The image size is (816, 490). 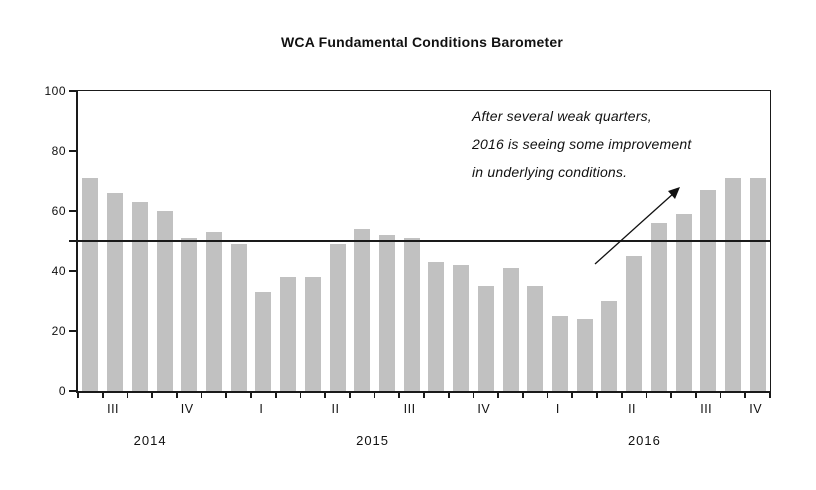 What do you see at coordinates (373, 440) in the screenshot?
I see `year-label: 2015` at bounding box center [373, 440].